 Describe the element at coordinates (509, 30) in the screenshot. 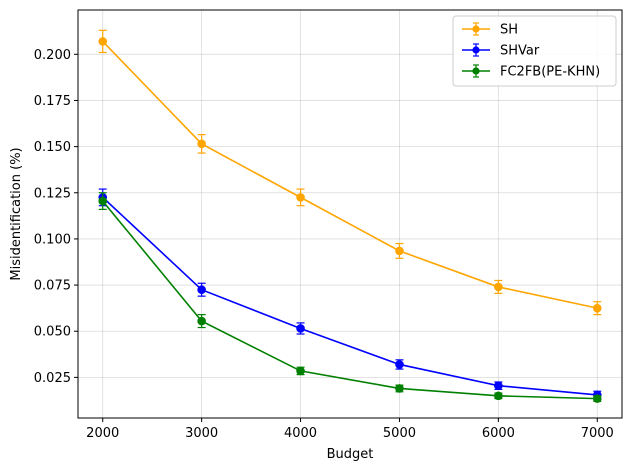

I see `legend-label: SH` at that location.